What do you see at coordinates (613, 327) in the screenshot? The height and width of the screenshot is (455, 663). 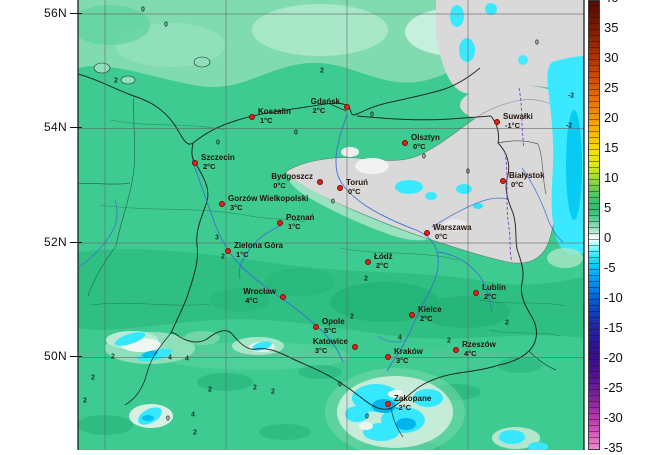 I see `colorbar-tick-label: -15` at bounding box center [613, 327].